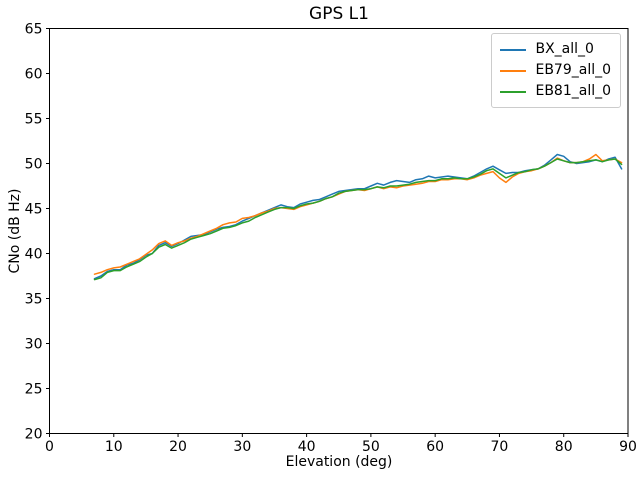  Describe the element at coordinates (34, 30) in the screenshot. I see `y-tick-label: 65` at that location.